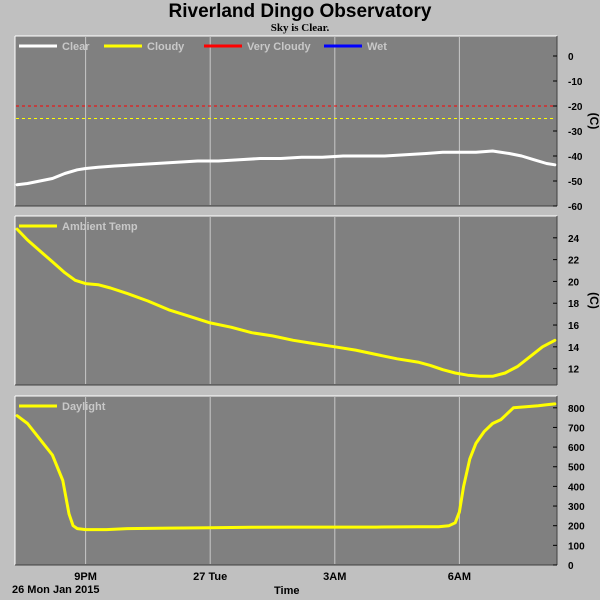 This screenshot has height=600, width=600. What do you see at coordinates (576, 507) in the screenshot?
I see `daylight-ytick-label-5: 300` at bounding box center [576, 507].